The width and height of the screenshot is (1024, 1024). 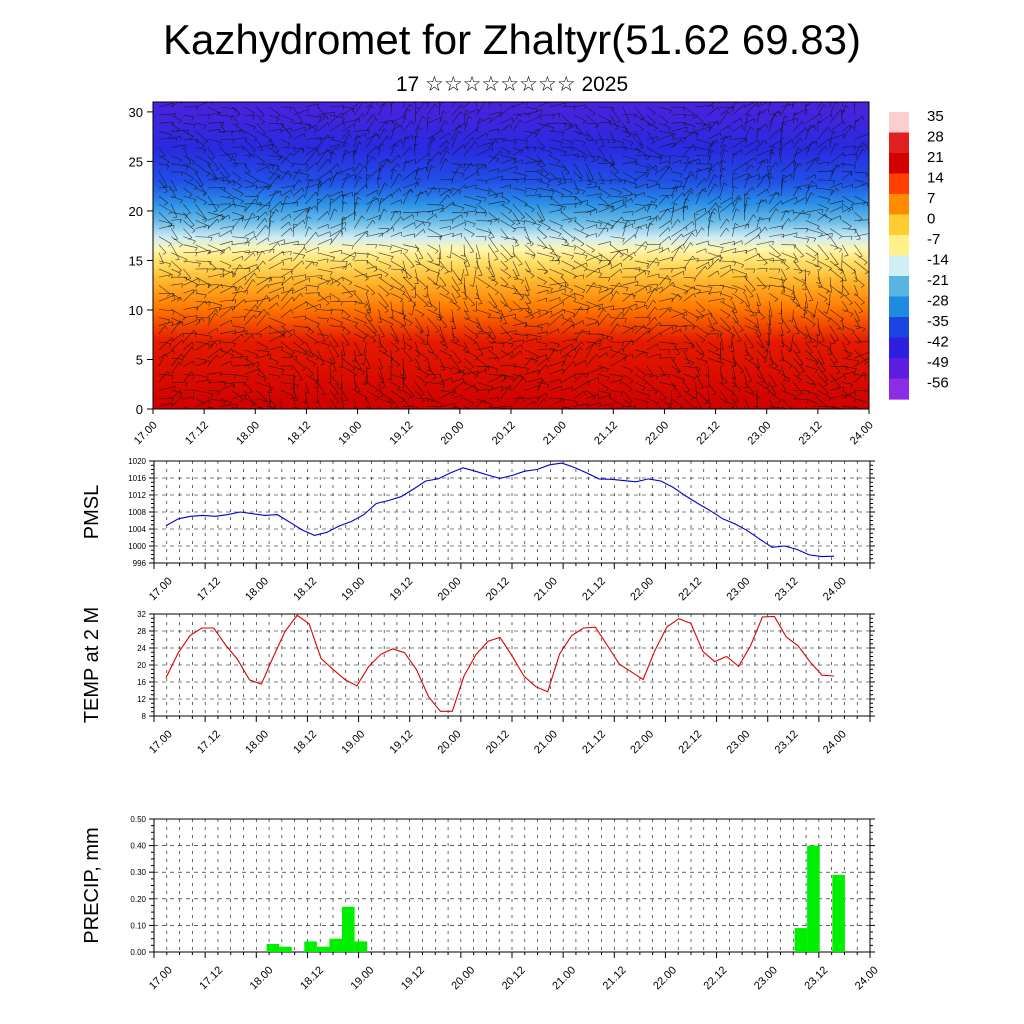 I want to click on x-tick-label: 21.12, so click(x=594, y=742).